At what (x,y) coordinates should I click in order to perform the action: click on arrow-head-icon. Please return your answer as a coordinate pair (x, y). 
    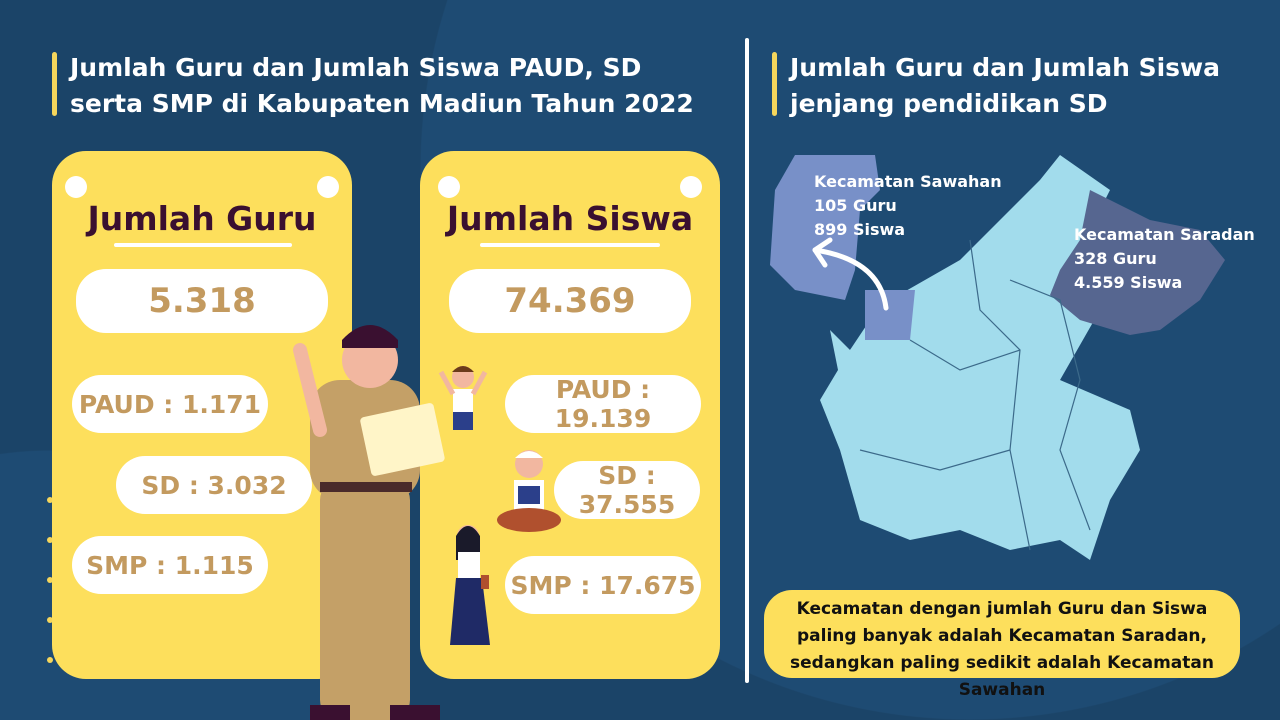
    Looking at the image, I should click on (822, 252).